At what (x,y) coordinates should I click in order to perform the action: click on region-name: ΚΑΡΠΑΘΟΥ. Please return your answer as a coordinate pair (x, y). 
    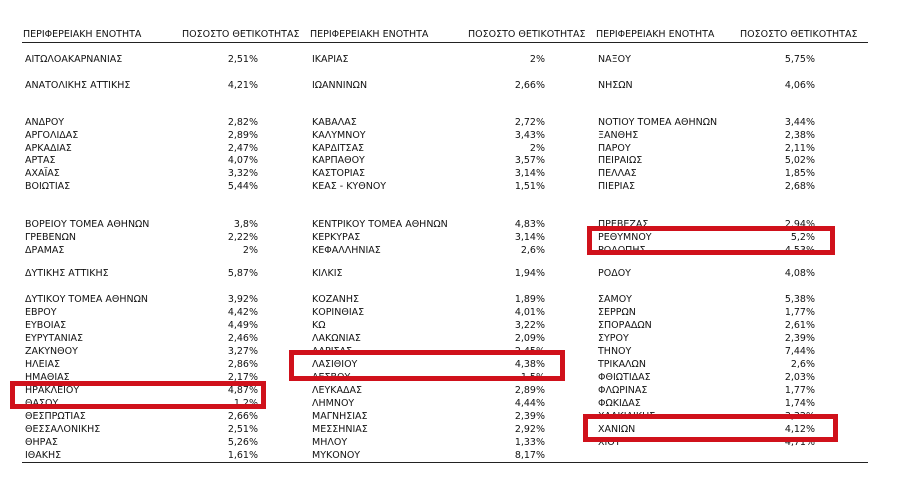
    Looking at the image, I should click on (338, 161).